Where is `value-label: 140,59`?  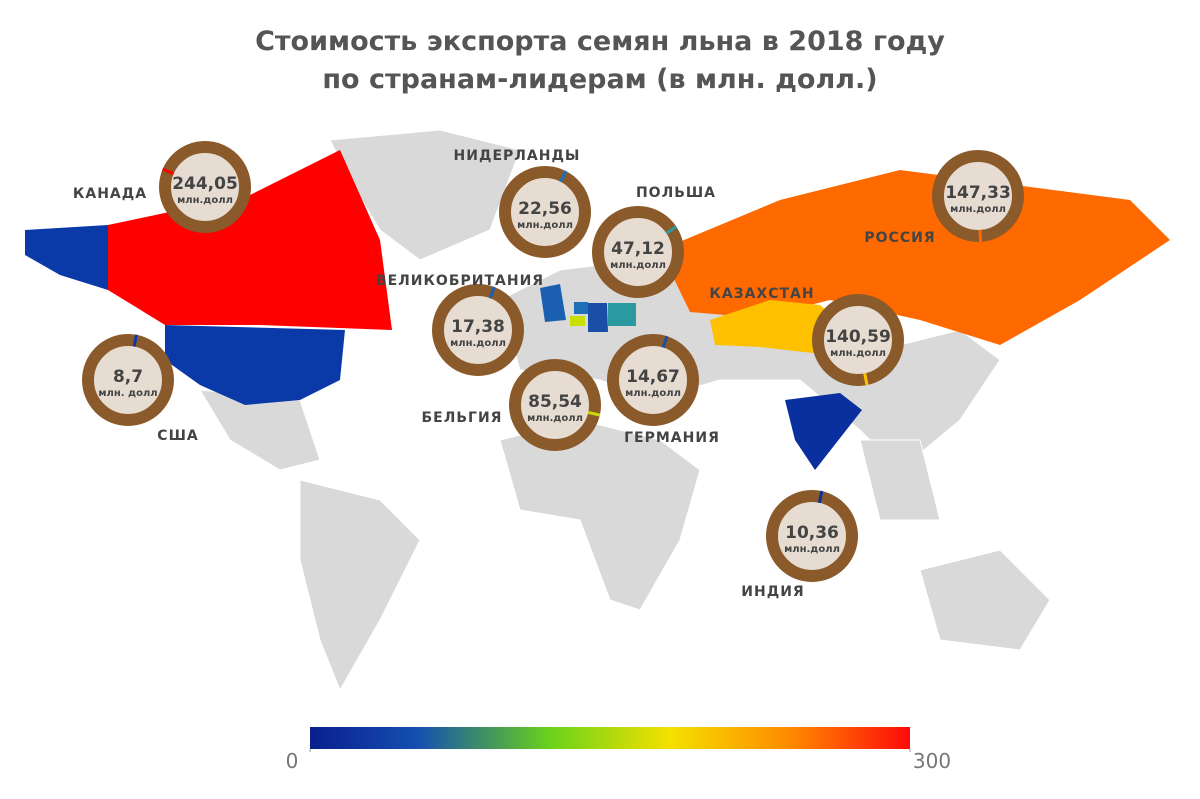 value-label: 140,59 is located at coordinates (858, 337).